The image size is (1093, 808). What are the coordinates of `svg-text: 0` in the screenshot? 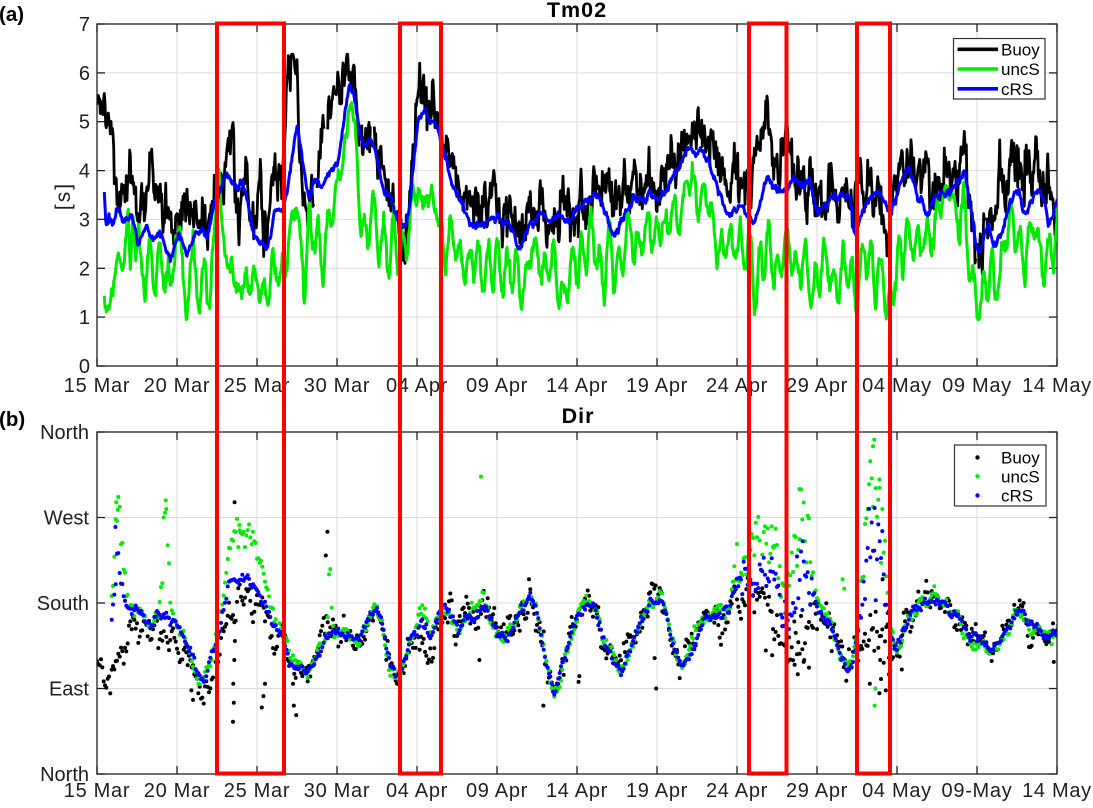 It's located at (84, 367).